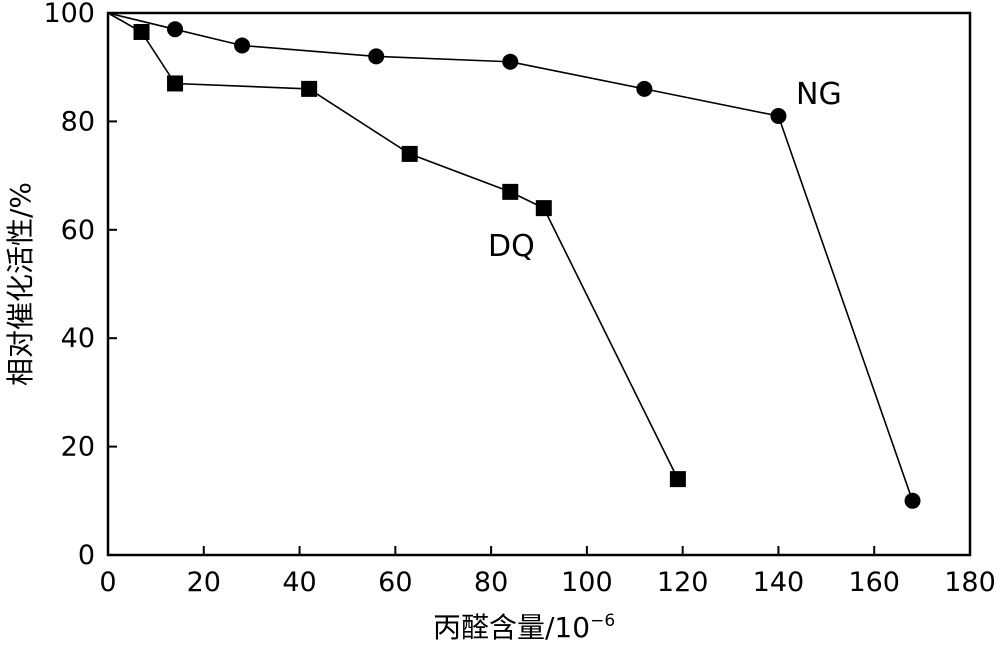 This screenshot has width=1000, height=645. What do you see at coordinates (78, 230) in the screenshot?
I see `y-tick-label-3: 60` at bounding box center [78, 230].